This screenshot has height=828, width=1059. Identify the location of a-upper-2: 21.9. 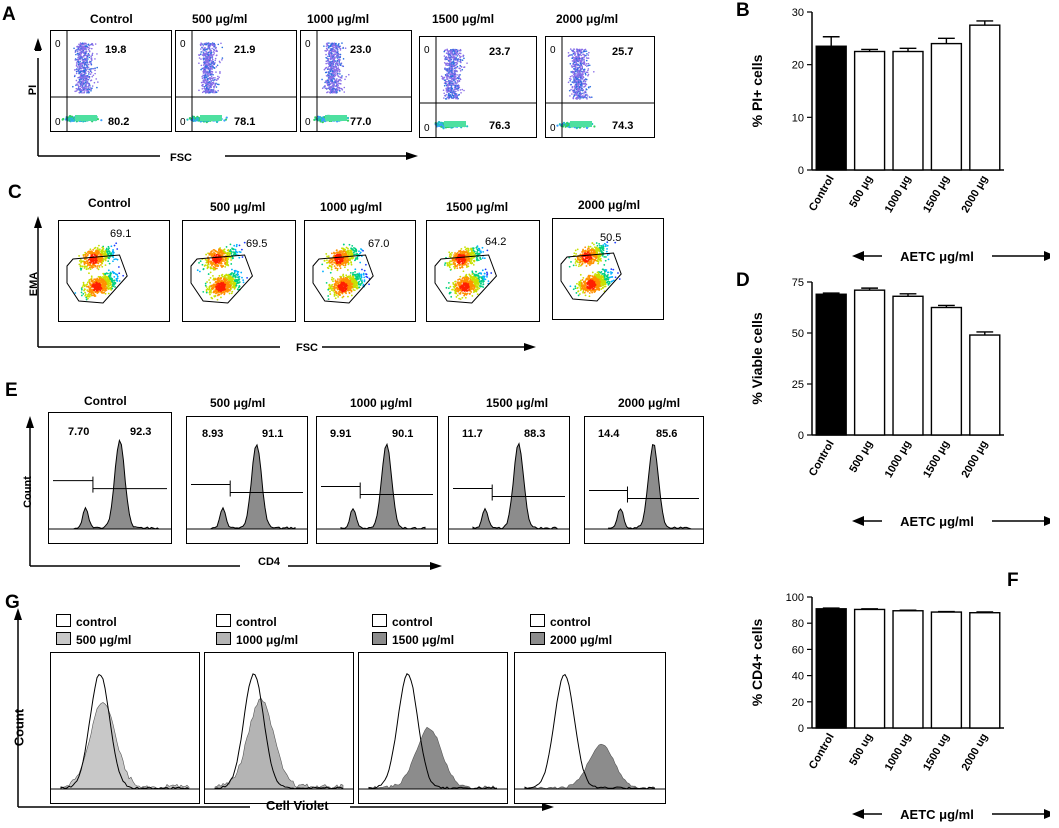
(245, 50).